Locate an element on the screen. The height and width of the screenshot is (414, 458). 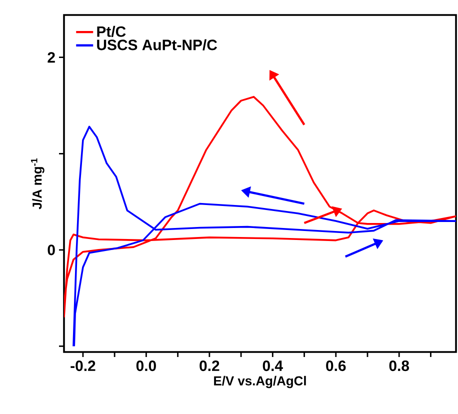
y-tick-label: 0 is located at coordinates (51, 250).